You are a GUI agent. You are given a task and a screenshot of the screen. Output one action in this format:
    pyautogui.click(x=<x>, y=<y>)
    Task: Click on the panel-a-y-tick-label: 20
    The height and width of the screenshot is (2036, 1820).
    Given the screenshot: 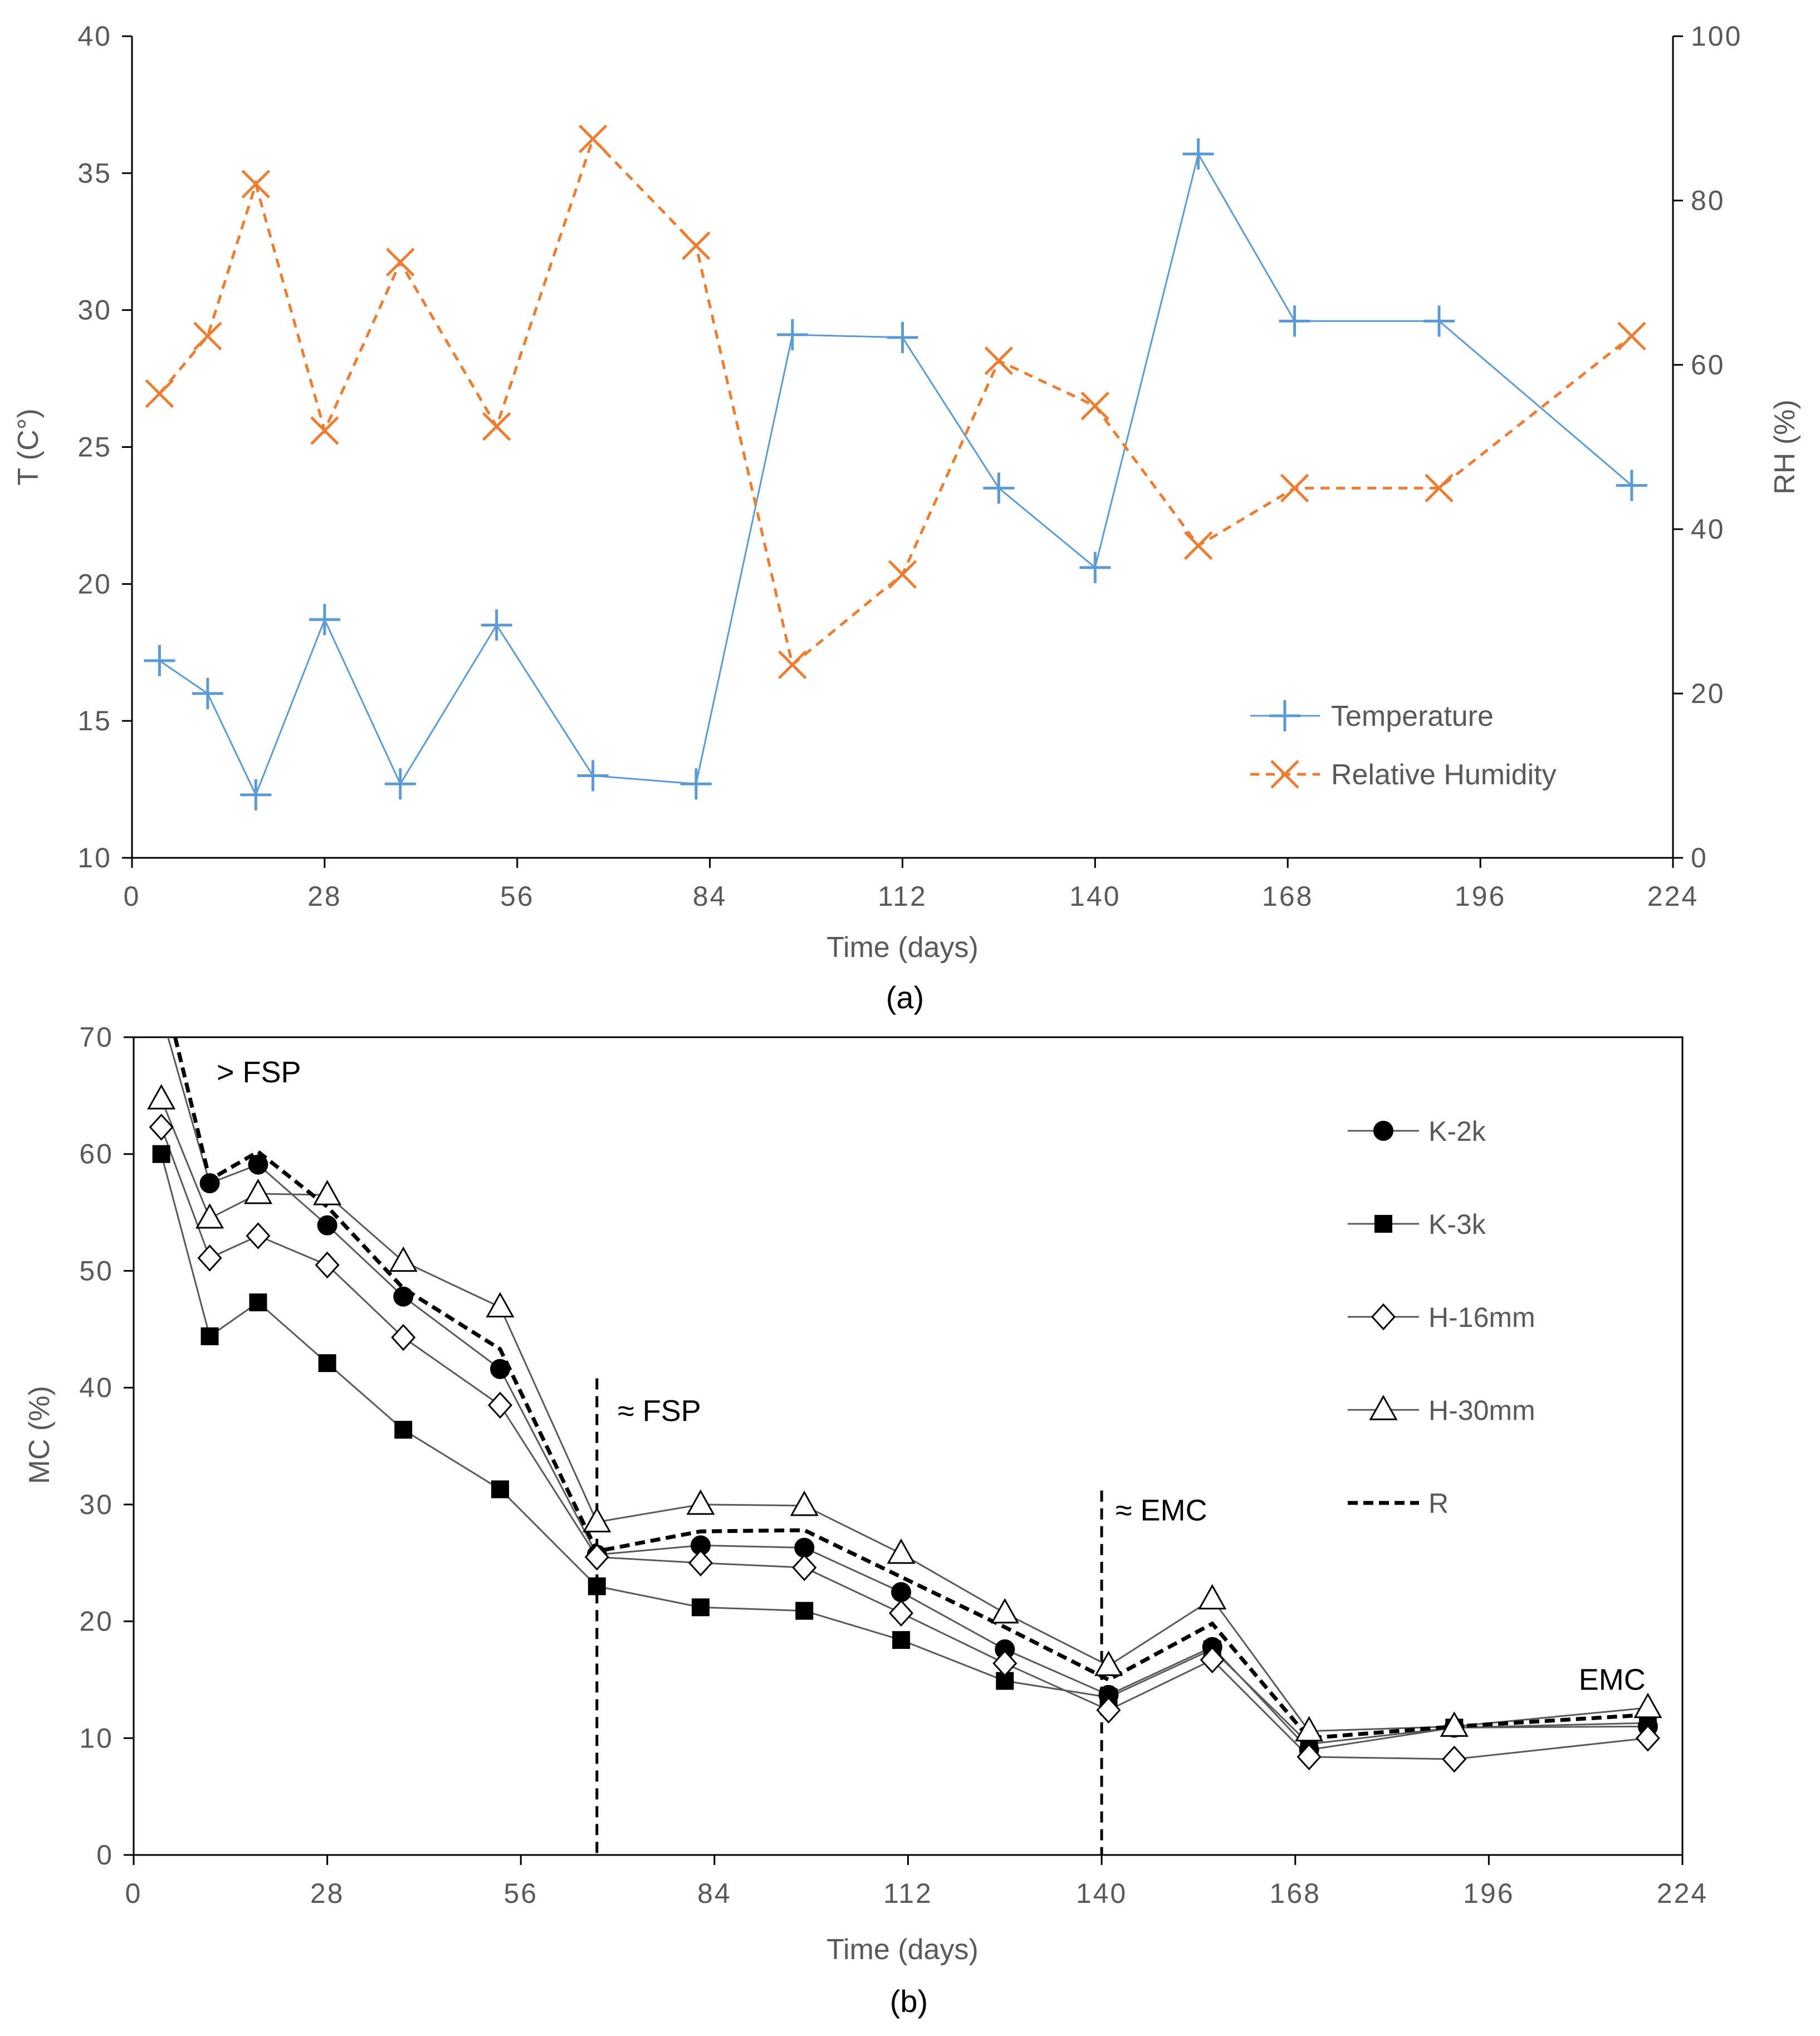 What is the action you would take?
    pyautogui.click(x=95, y=583)
    